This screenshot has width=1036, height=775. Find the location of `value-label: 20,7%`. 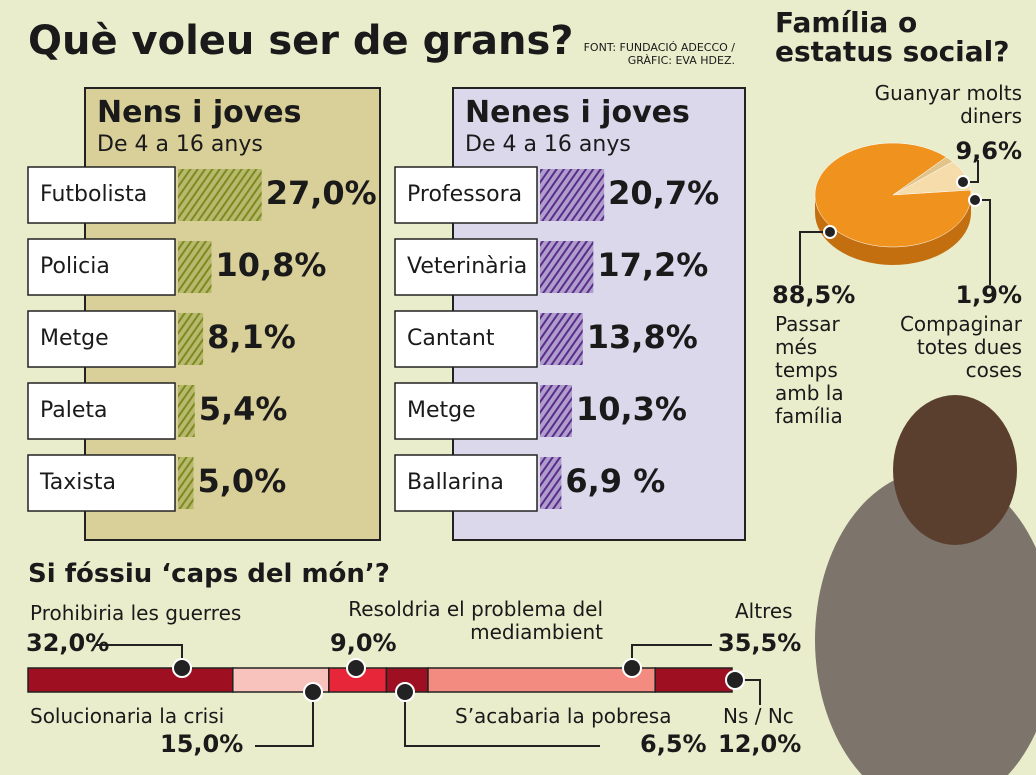

value-label: 20,7% is located at coordinates (664, 193).